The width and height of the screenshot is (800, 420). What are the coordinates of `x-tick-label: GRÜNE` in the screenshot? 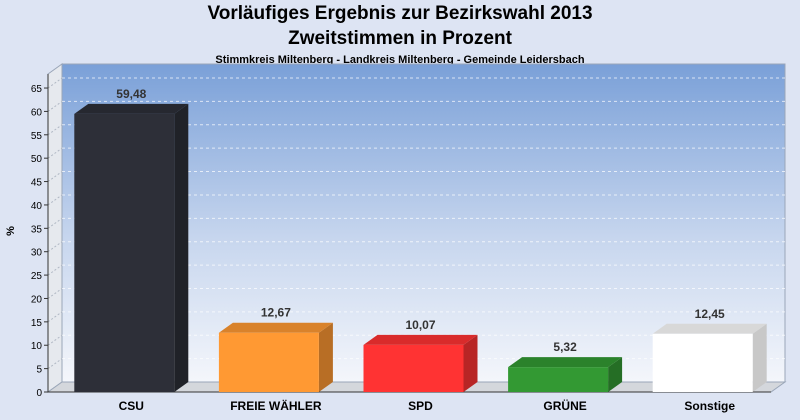 It's located at (564, 405).